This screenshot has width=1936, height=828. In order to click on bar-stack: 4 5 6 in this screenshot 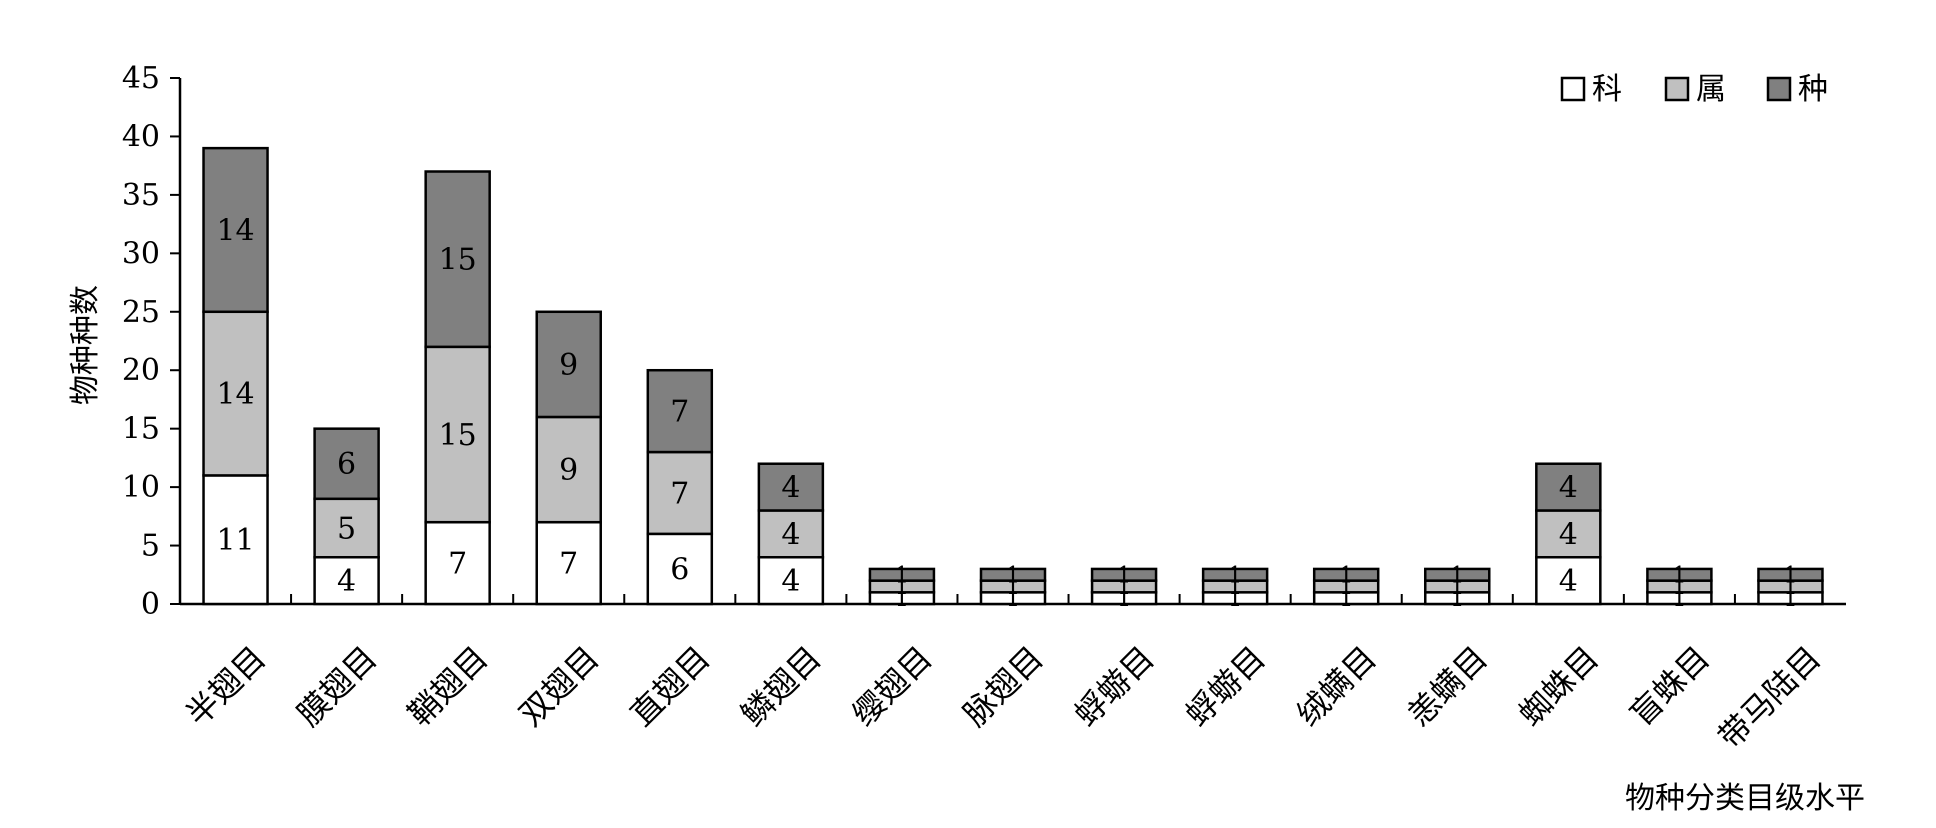, I will do `click(346, 516)`.